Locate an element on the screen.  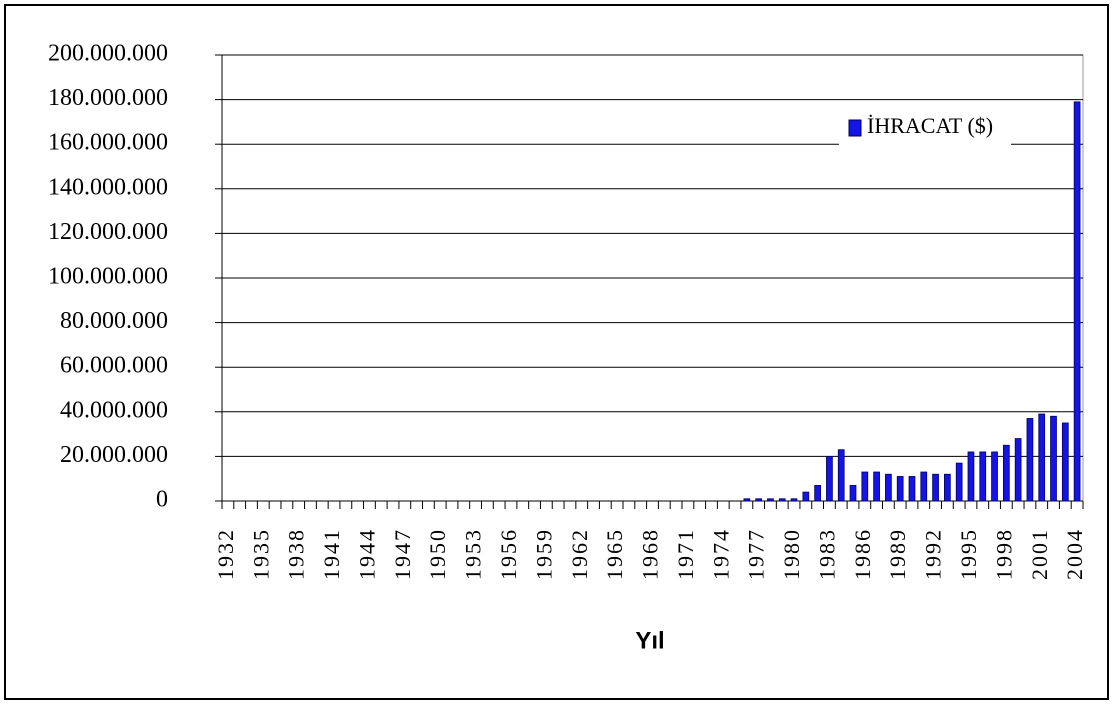
x-tick-label: 1968 is located at coordinates (650, 554).